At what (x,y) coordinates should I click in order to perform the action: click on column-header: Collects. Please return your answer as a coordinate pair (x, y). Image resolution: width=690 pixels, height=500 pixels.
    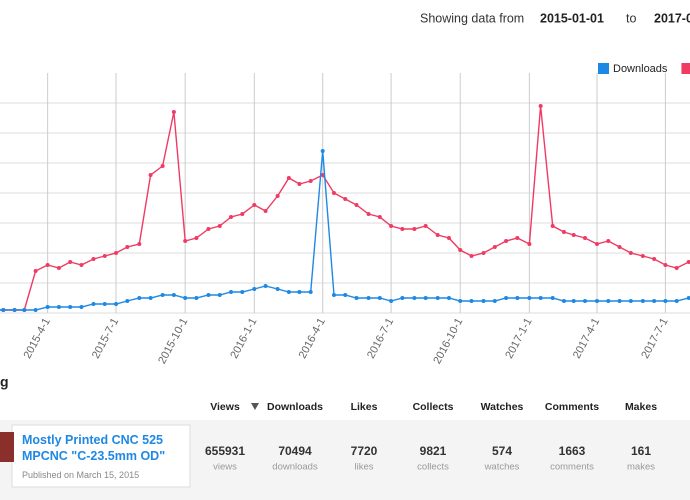
    Looking at the image, I should click on (433, 407).